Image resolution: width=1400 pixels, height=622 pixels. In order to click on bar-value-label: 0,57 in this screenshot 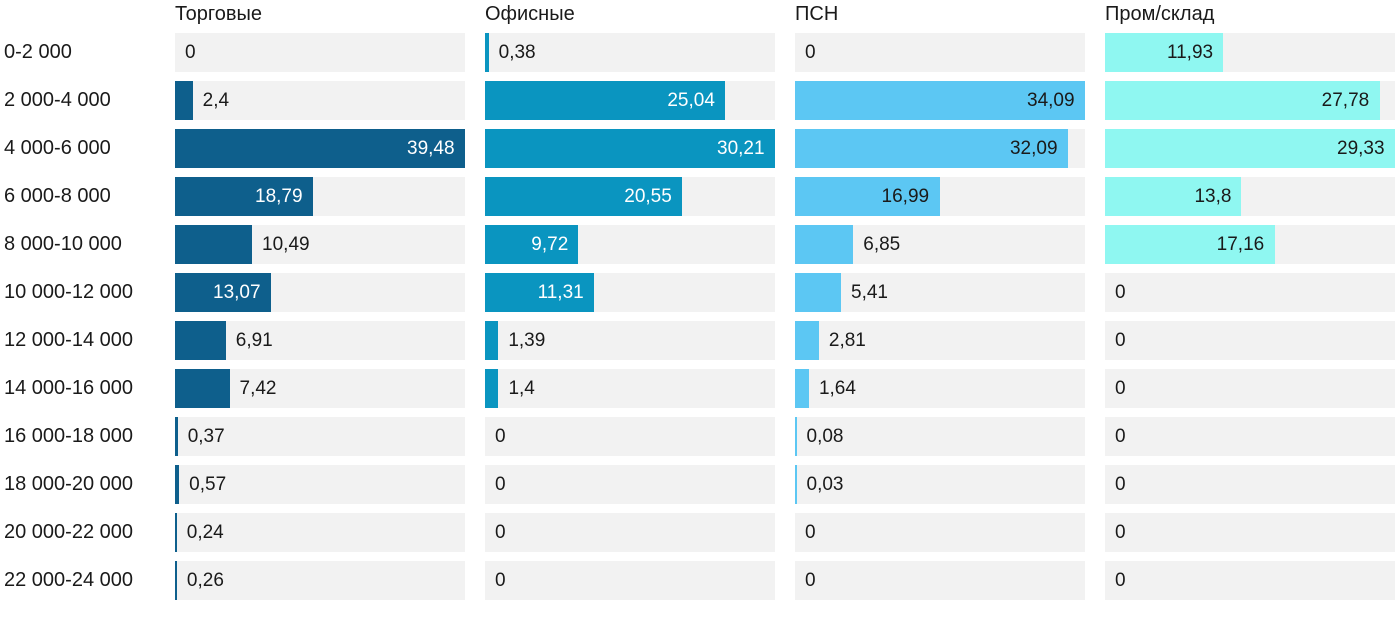, I will do `click(208, 484)`.